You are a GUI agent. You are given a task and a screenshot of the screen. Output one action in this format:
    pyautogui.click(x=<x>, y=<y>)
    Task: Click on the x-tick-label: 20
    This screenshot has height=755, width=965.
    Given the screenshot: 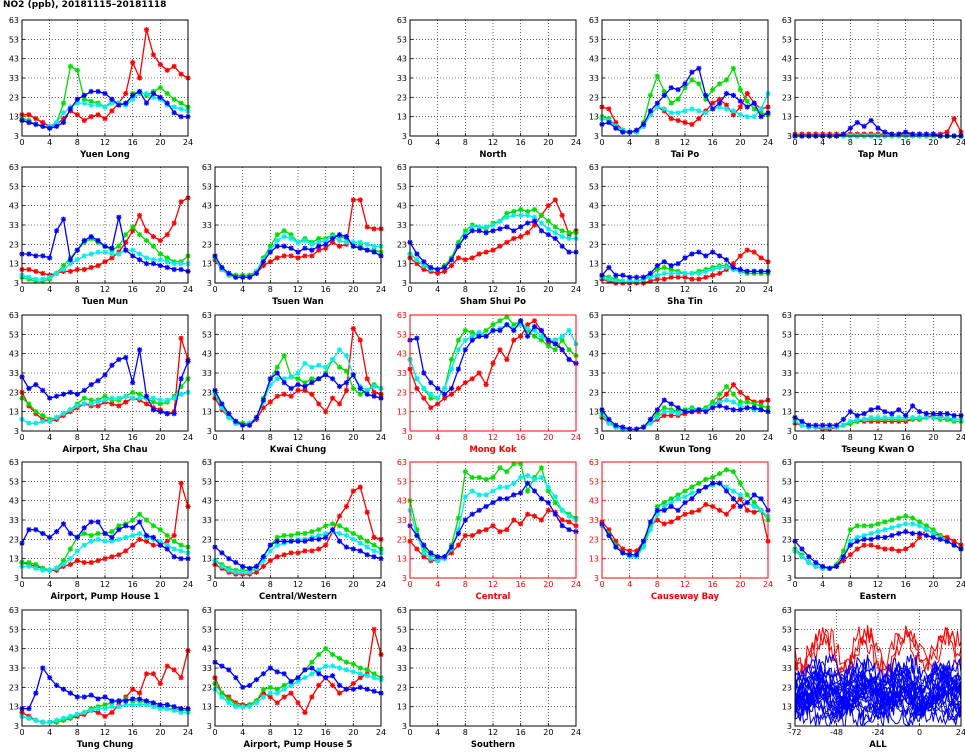 What is the action you would take?
    pyautogui.click(x=548, y=437)
    